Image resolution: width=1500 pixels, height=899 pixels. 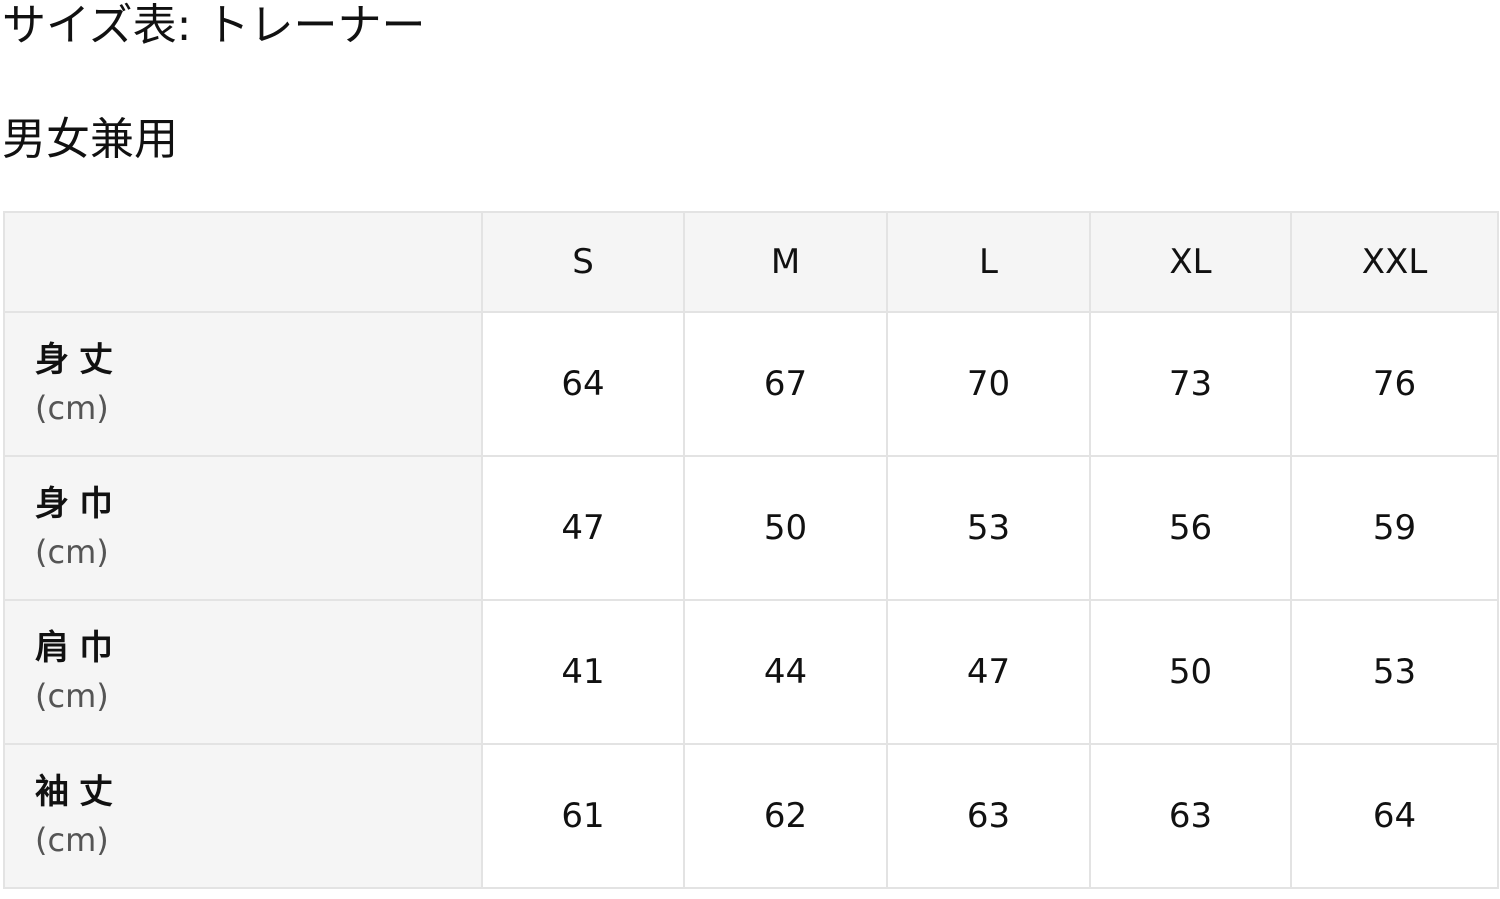 What do you see at coordinates (1394, 384) in the screenshot?
I see `table-cell: 76` at bounding box center [1394, 384].